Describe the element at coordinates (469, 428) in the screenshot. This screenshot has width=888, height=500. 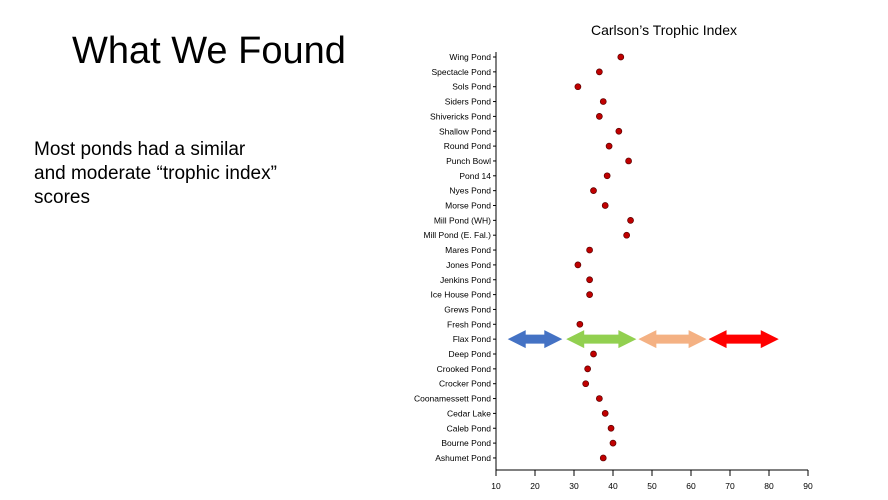
I see `category-label: Caleb Pond` at that location.